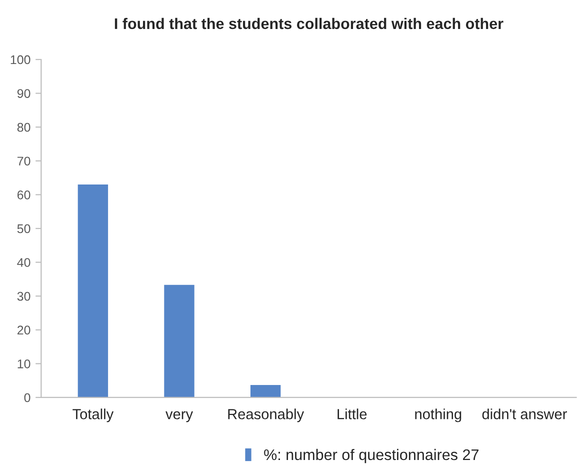 This screenshot has height=476, width=588. I want to click on x-tick-label: Little, so click(352, 414).